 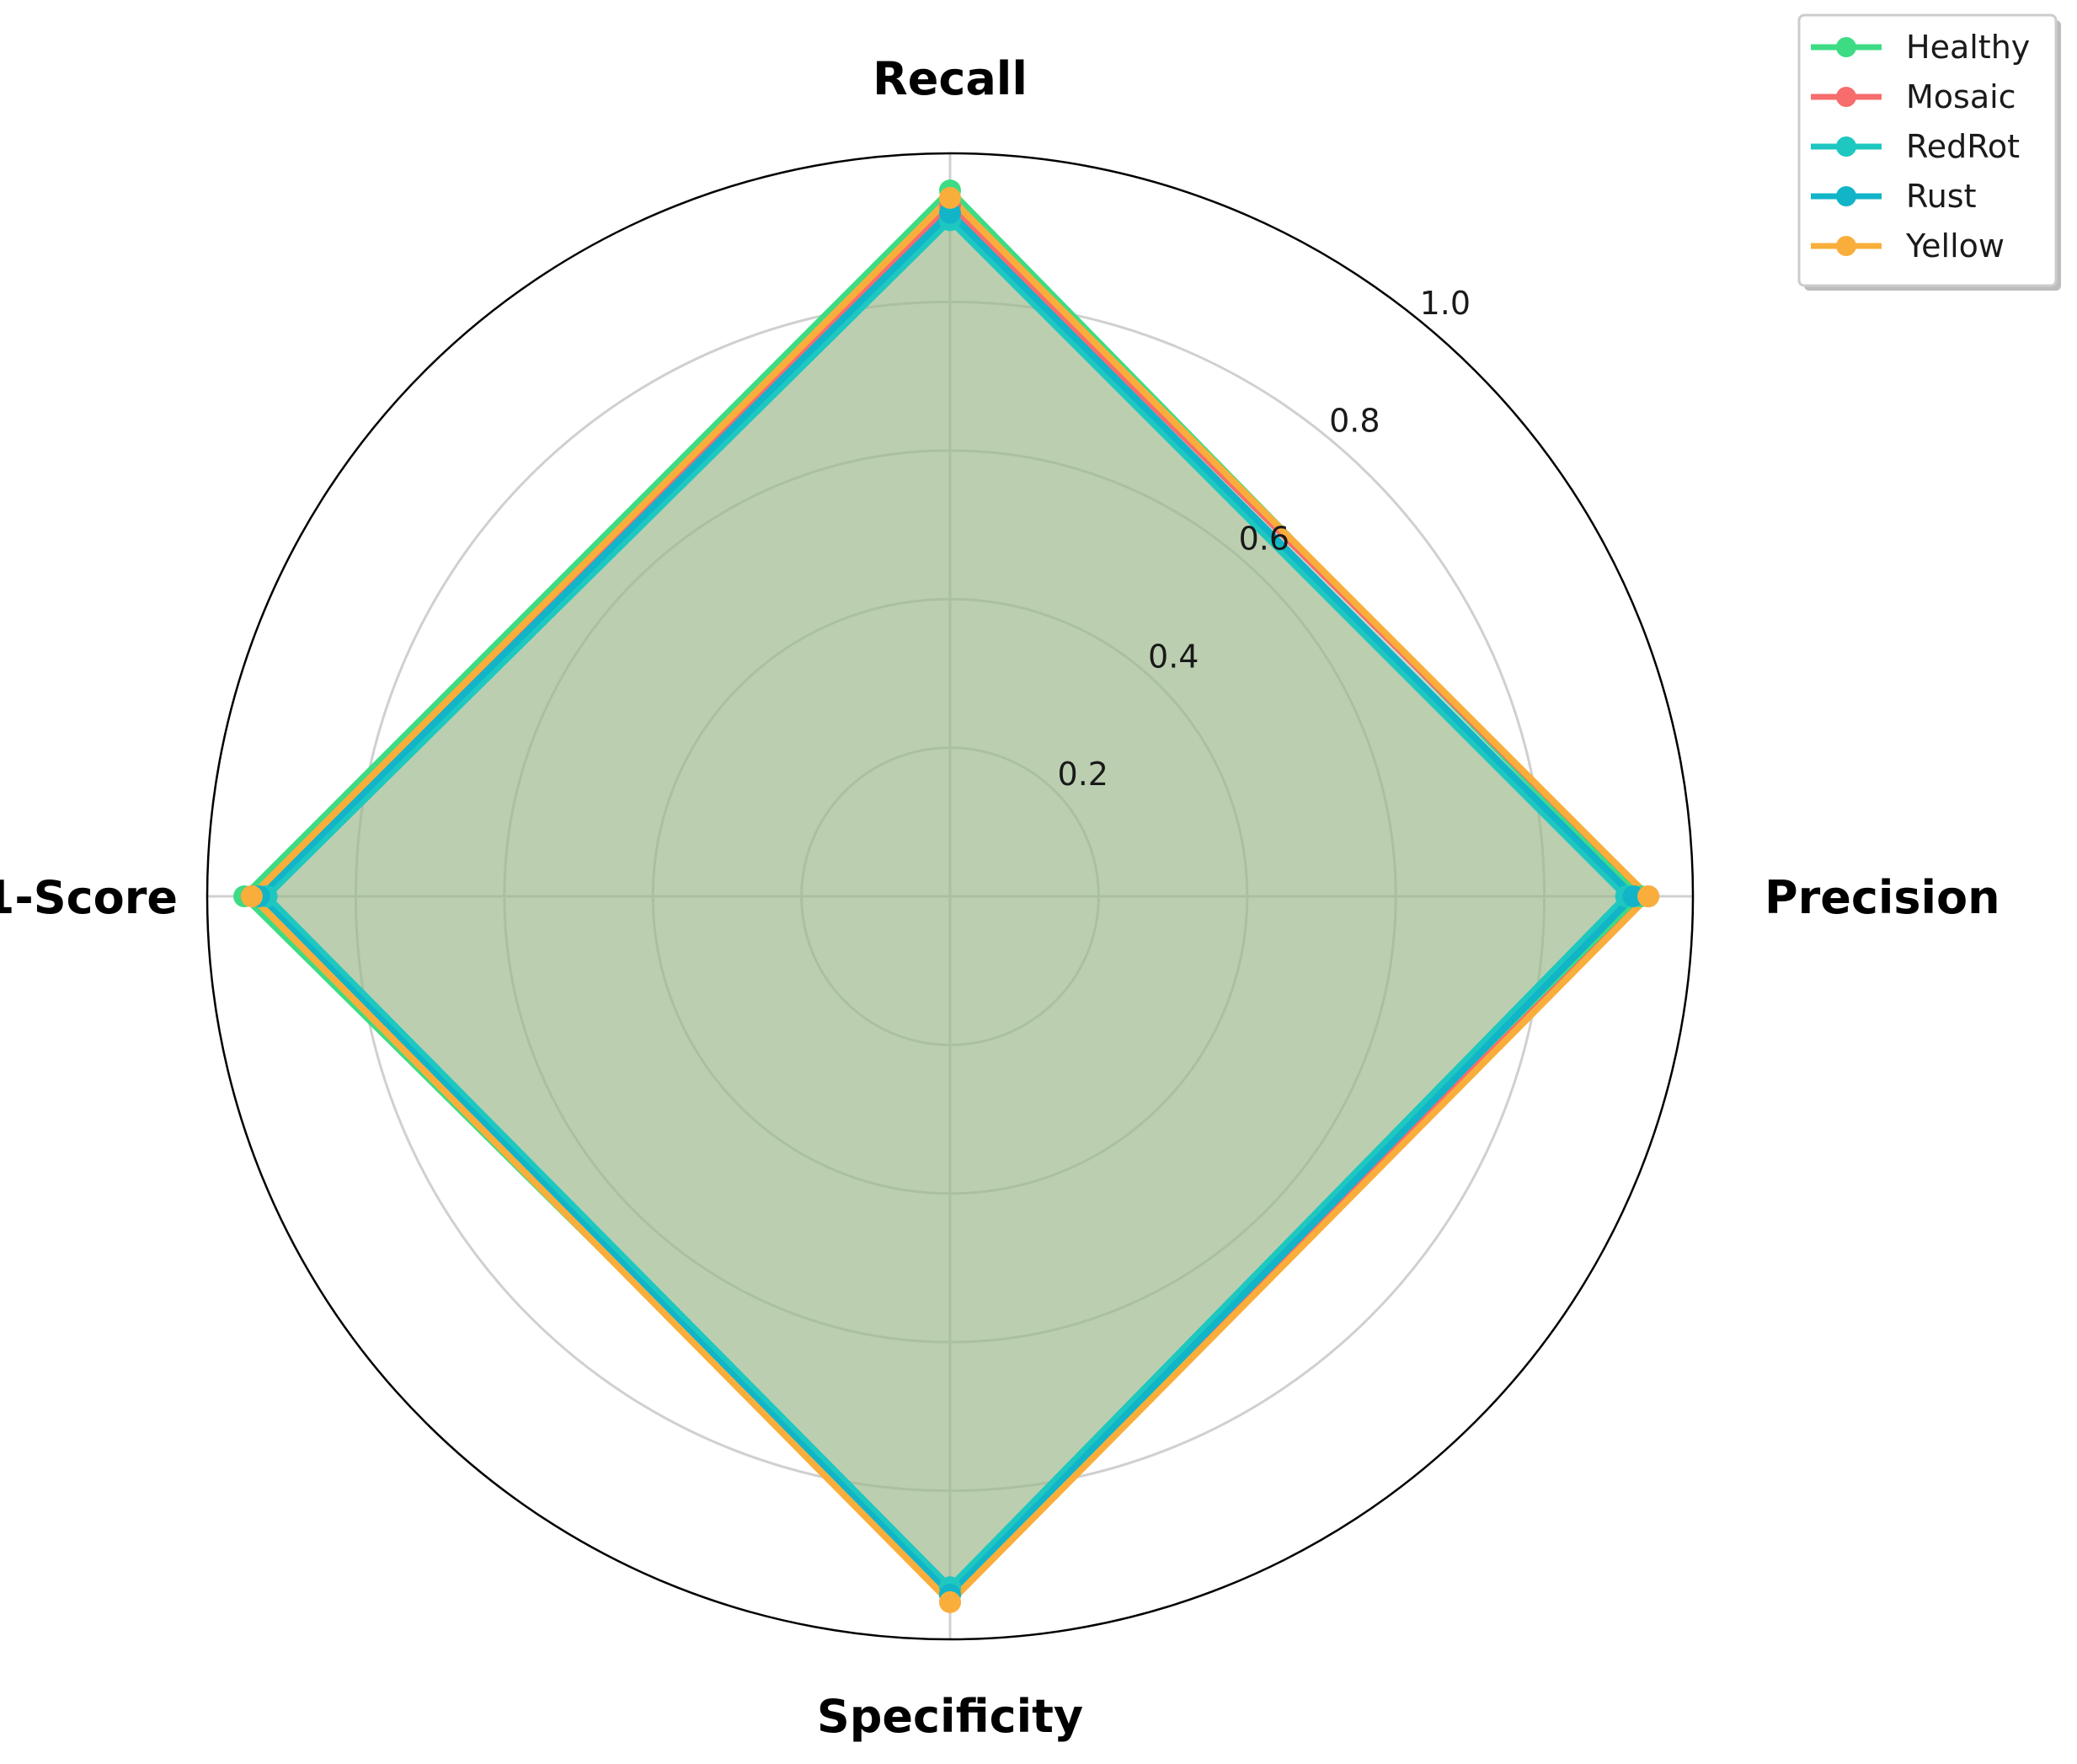 I want to click on axis-label-recall: Recall, so click(x=951, y=79).